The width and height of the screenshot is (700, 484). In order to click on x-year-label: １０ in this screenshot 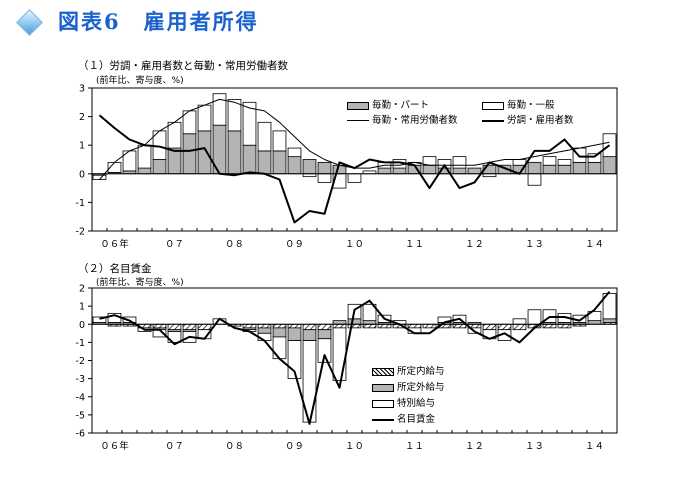, I will do `click(354, 446)`.